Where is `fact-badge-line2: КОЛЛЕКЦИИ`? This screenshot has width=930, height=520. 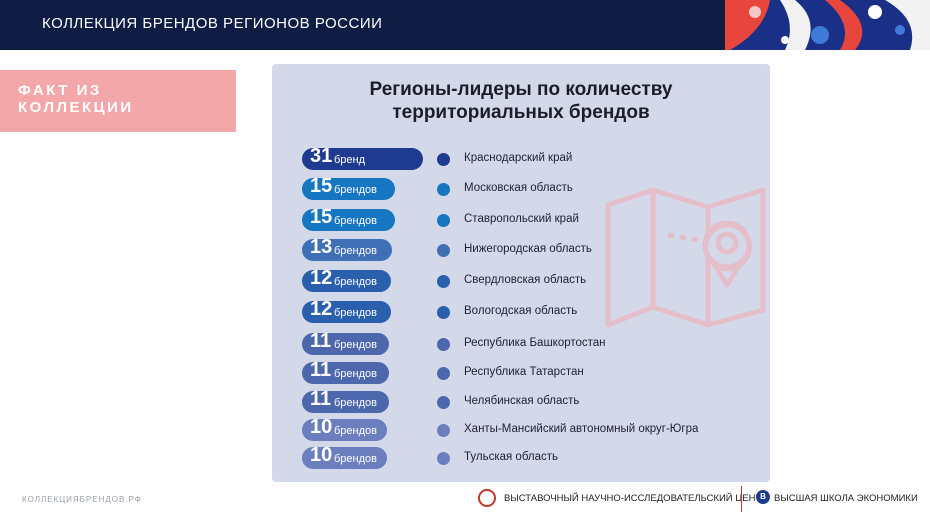
fact-badge-line2: КОЛЛЕКЦИИ is located at coordinates (76, 107).